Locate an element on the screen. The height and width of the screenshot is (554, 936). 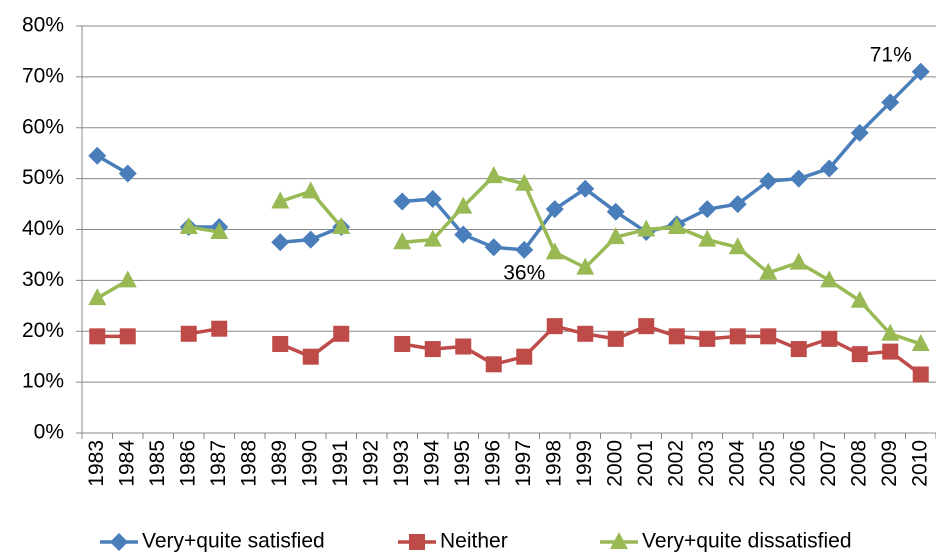
legend-label: Very+quite dissatisfied is located at coordinates (747, 541).